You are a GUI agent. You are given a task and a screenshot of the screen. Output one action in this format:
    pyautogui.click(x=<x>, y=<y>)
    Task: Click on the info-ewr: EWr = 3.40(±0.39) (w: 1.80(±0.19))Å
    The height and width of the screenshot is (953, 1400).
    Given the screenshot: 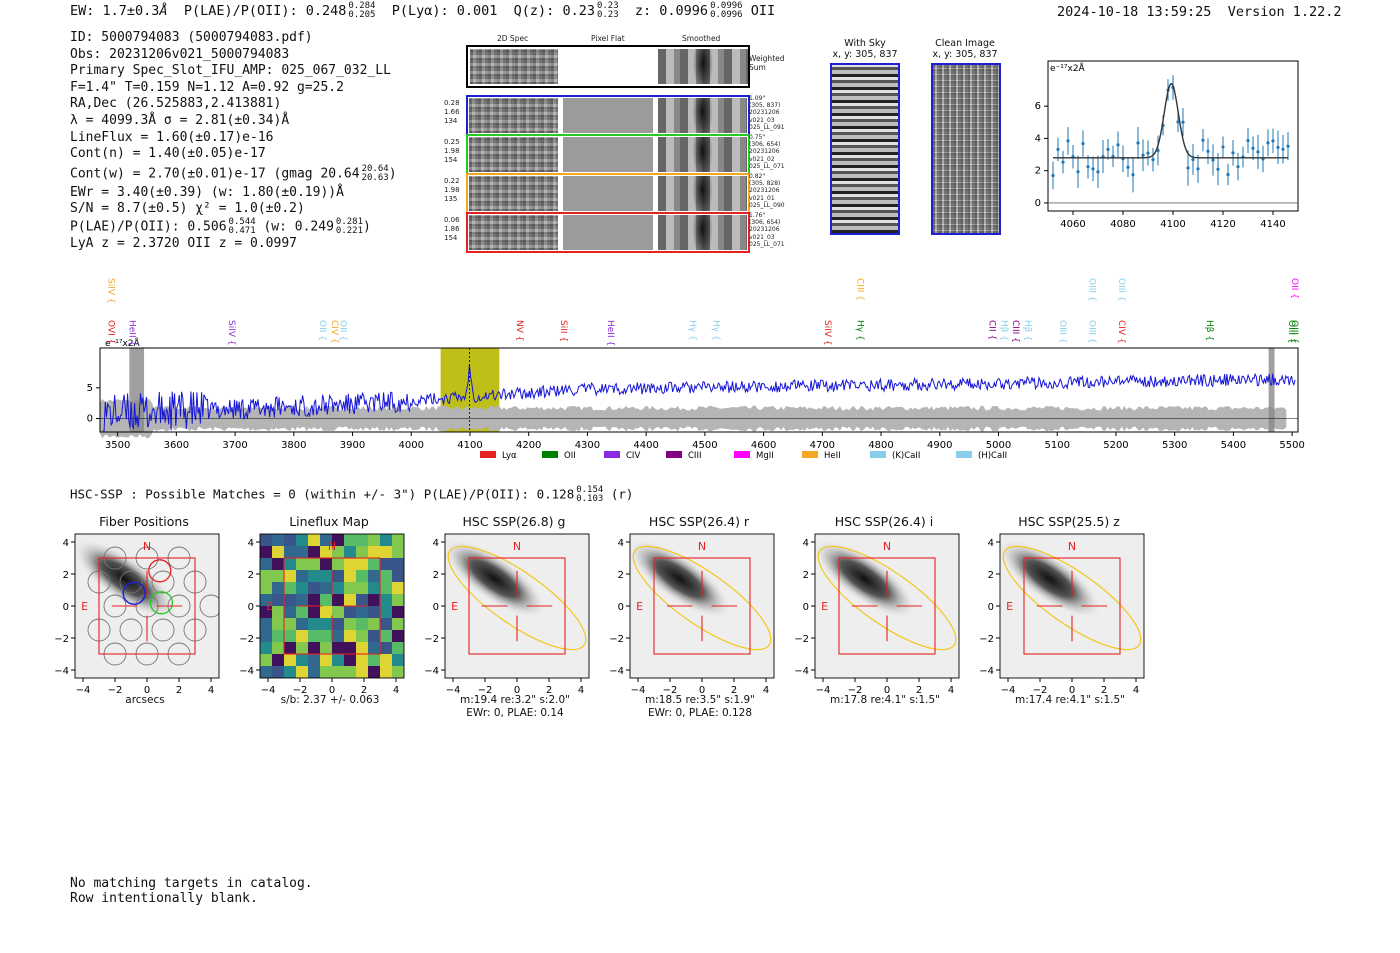 What is the action you would take?
    pyautogui.click(x=207, y=192)
    